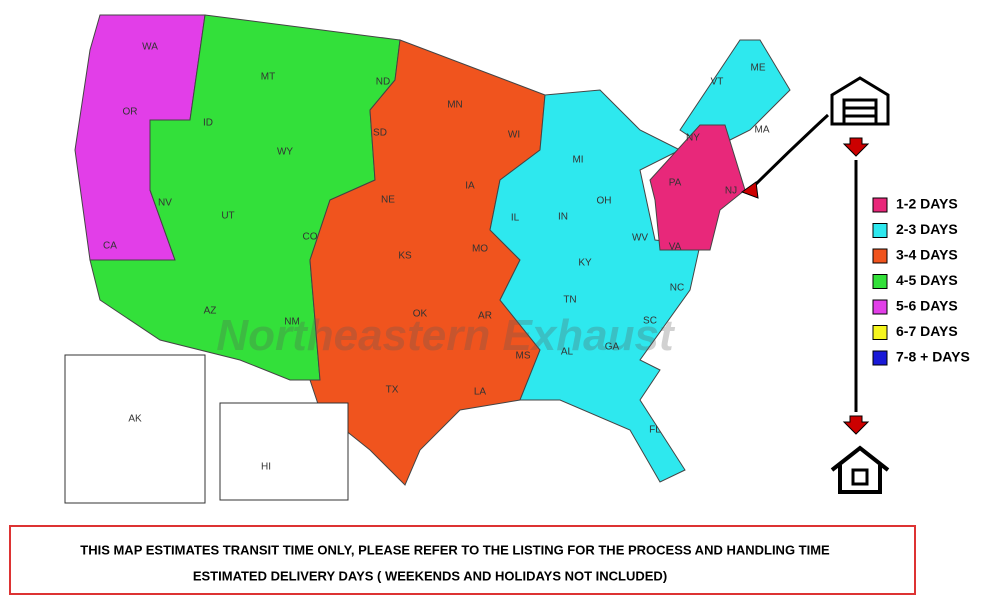 This screenshot has height=601, width=985. I want to click on state-label: ND, so click(383, 82).